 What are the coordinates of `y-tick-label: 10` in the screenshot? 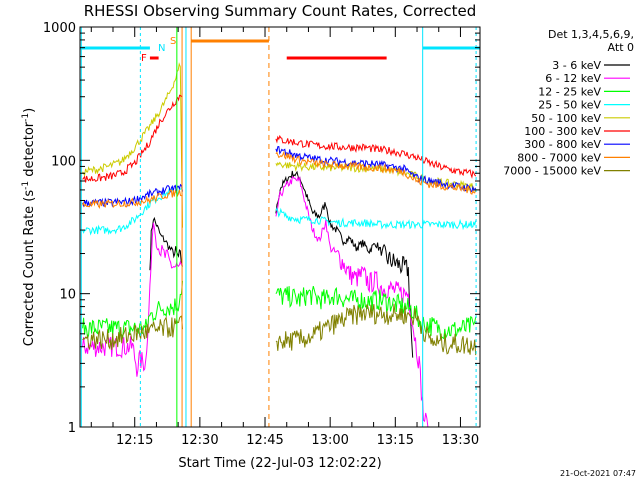 It's located at (67, 295).